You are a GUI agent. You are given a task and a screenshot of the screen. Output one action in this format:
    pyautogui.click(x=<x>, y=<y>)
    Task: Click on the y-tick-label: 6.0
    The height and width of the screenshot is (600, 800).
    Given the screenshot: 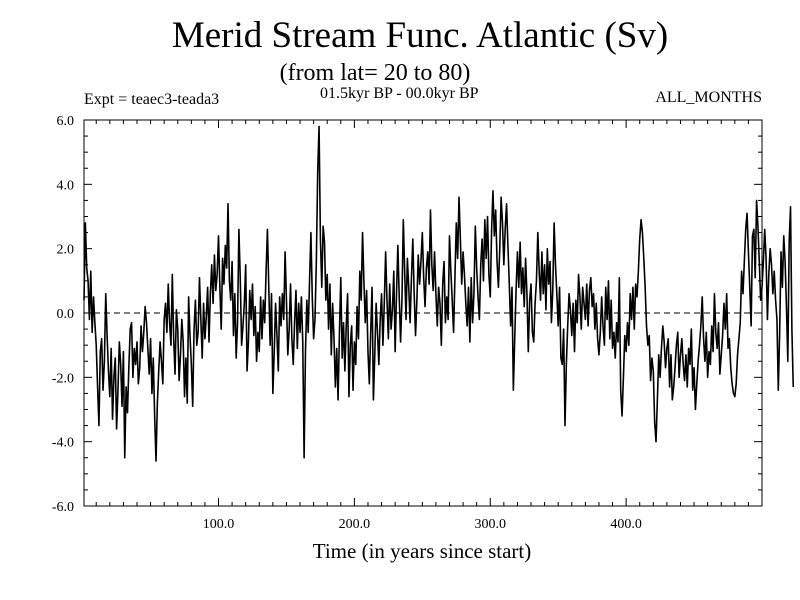 What is the action you would take?
    pyautogui.click(x=66, y=121)
    